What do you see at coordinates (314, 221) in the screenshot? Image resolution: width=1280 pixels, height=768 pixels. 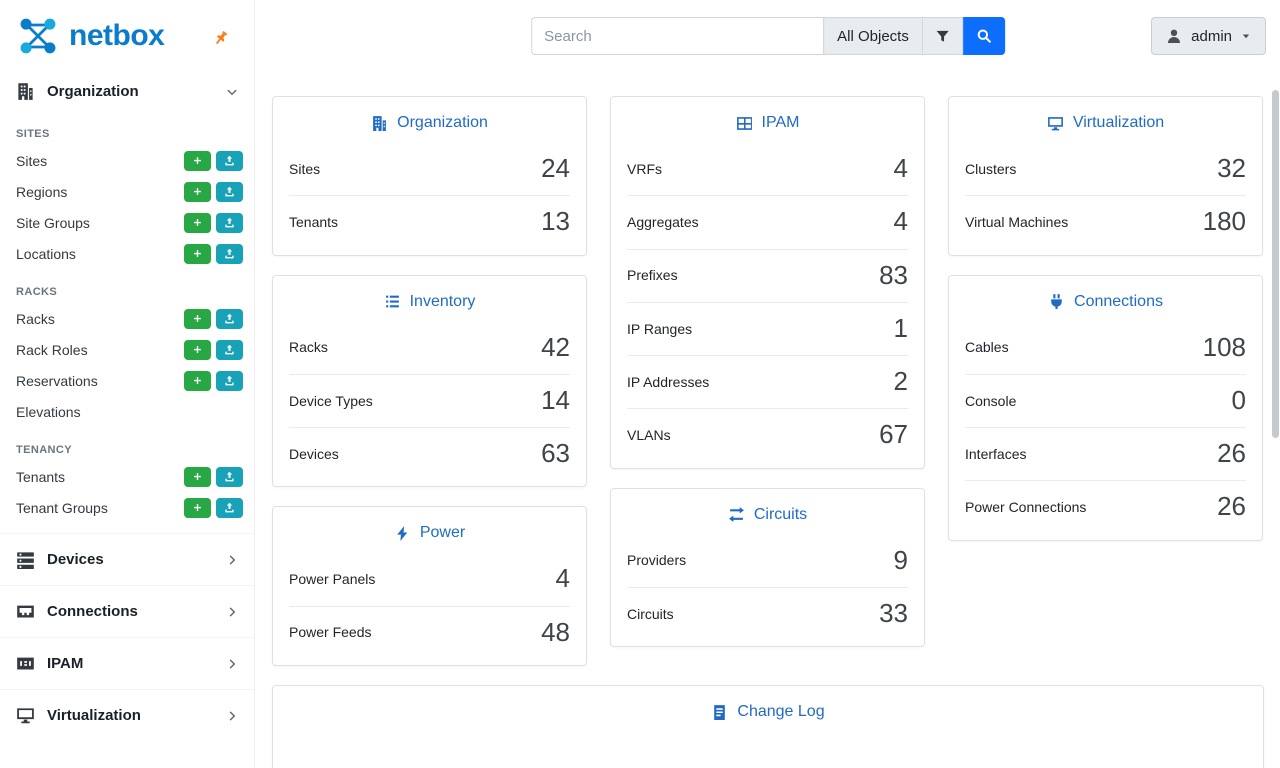 I see `stat-label: Tenants` at bounding box center [314, 221].